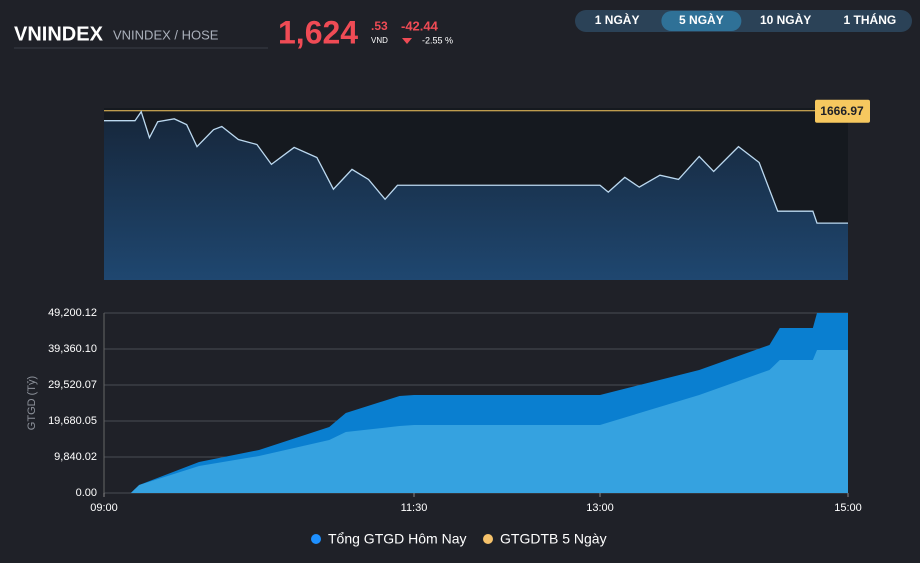 This screenshot has width=920, height=563. What do you see at coordinates (72, 349) in the screenshot?
I see `y-tick-label: 39,360.10` at bounding box center [72, 349].